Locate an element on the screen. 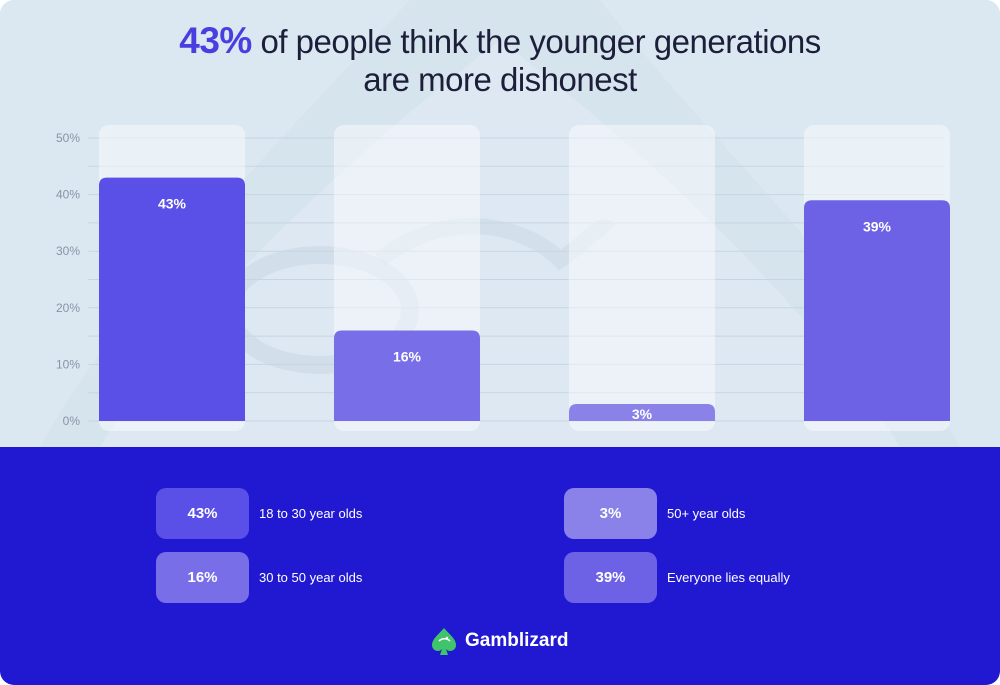  bar-data-label: 39% is located at coordinates (877, 226).